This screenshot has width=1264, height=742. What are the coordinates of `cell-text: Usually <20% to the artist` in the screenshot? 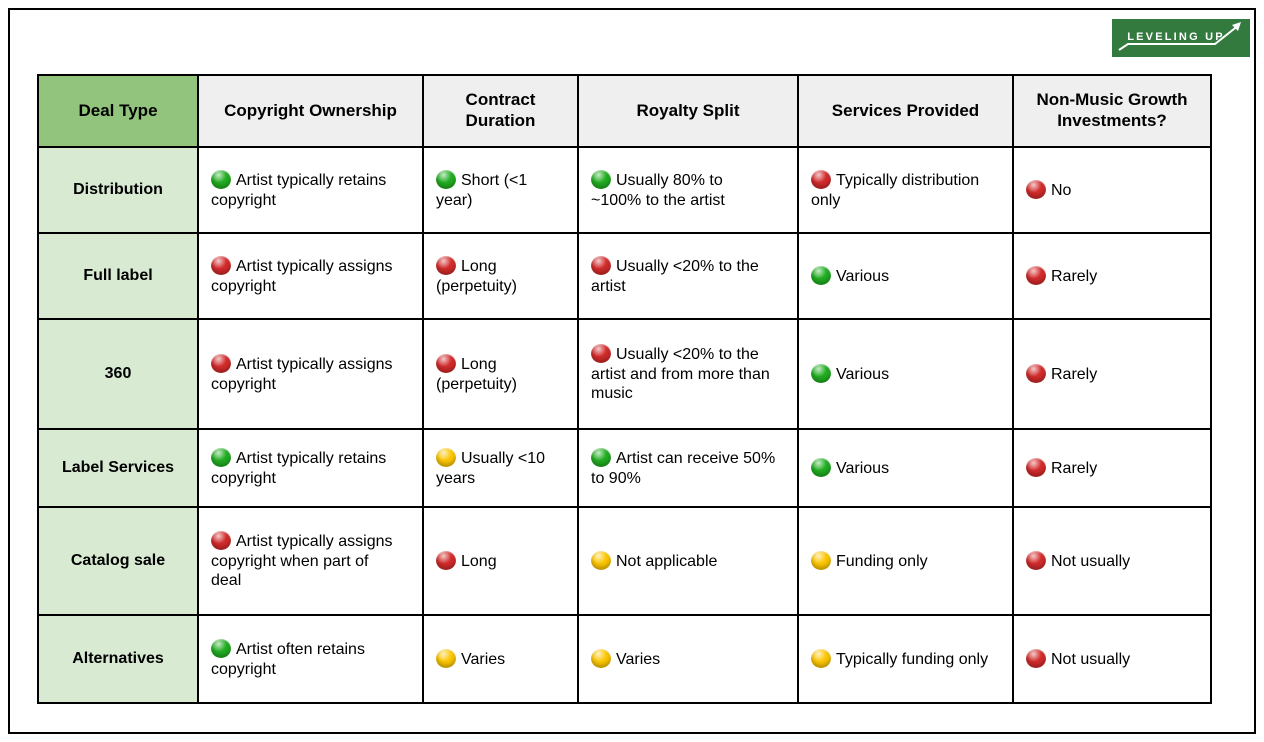 It's located at (675, 276).